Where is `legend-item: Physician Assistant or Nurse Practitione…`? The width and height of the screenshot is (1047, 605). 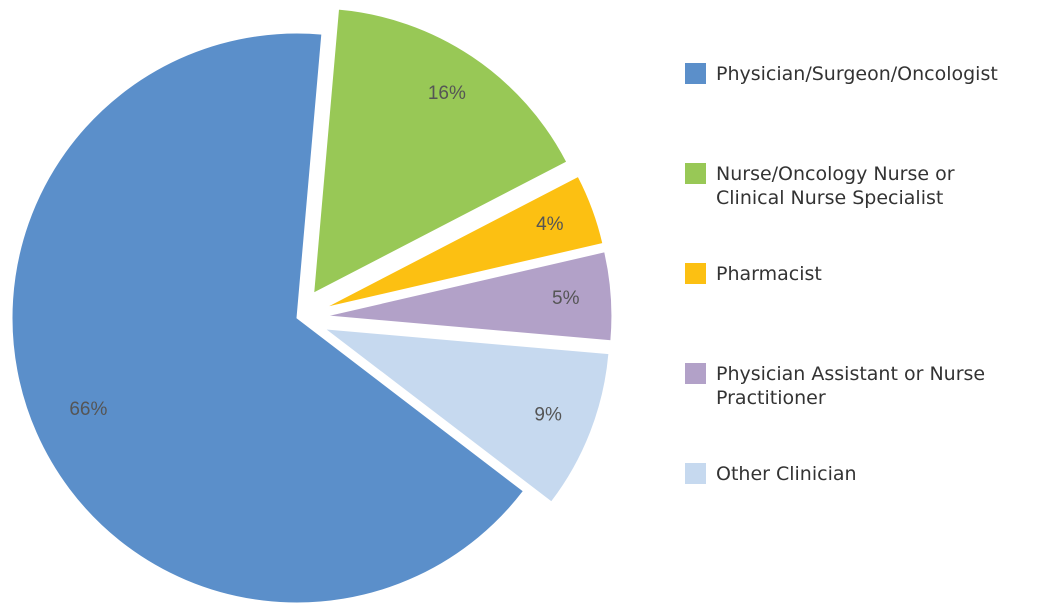
legend-item: Physician Assistant or Nurse Practitione… is located at coordinates (855, 412).